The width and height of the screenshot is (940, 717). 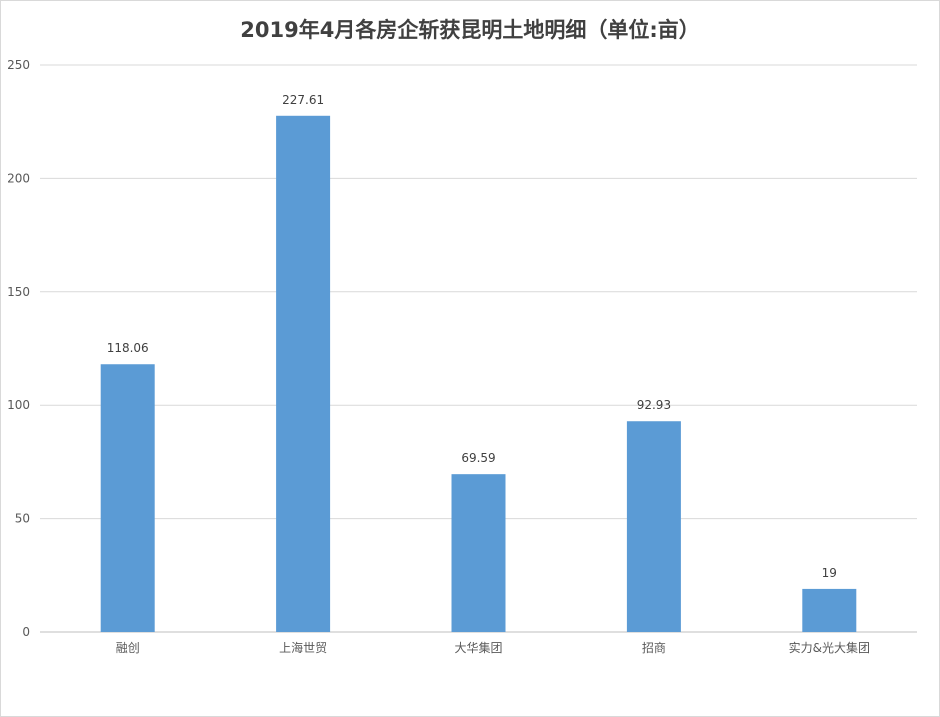 What do you see at coordinates (18, 292) in the screenshot?
I see `y-tick-label: 150` at bounding box center [18, 292].